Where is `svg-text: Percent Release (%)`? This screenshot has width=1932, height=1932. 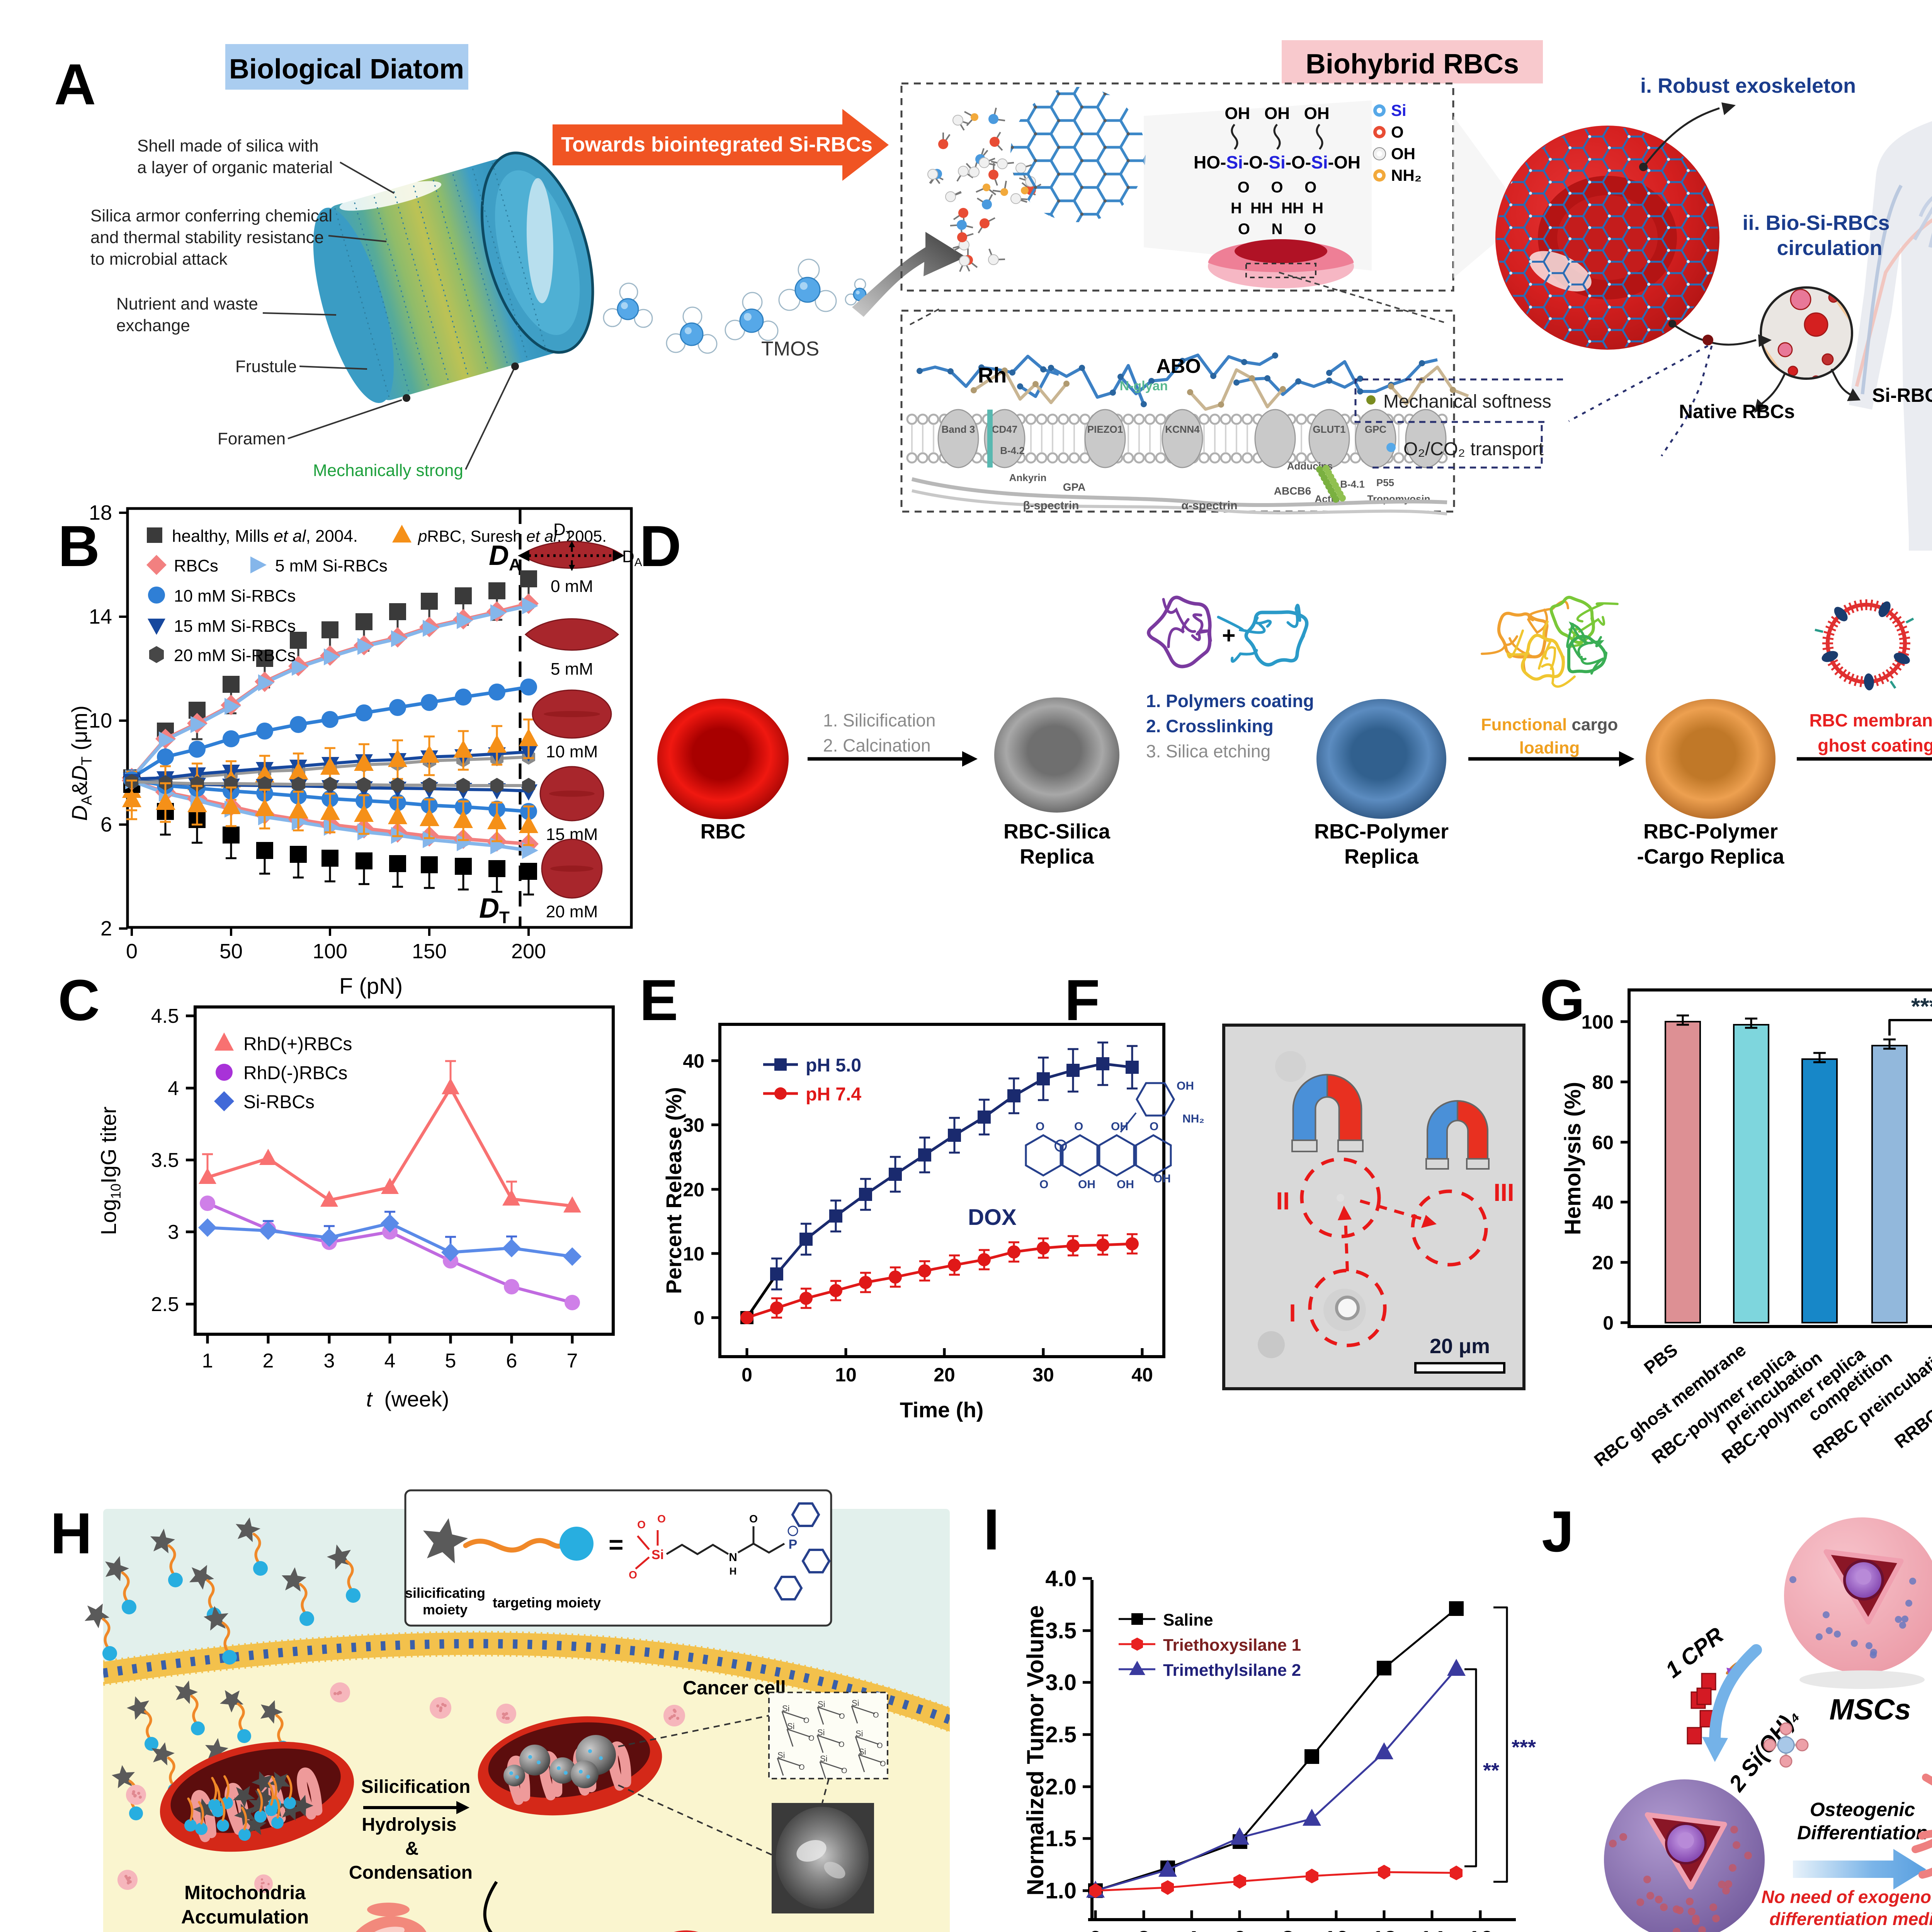 svg-text: Percent Release (%) is located at coordinates (674, 1191).